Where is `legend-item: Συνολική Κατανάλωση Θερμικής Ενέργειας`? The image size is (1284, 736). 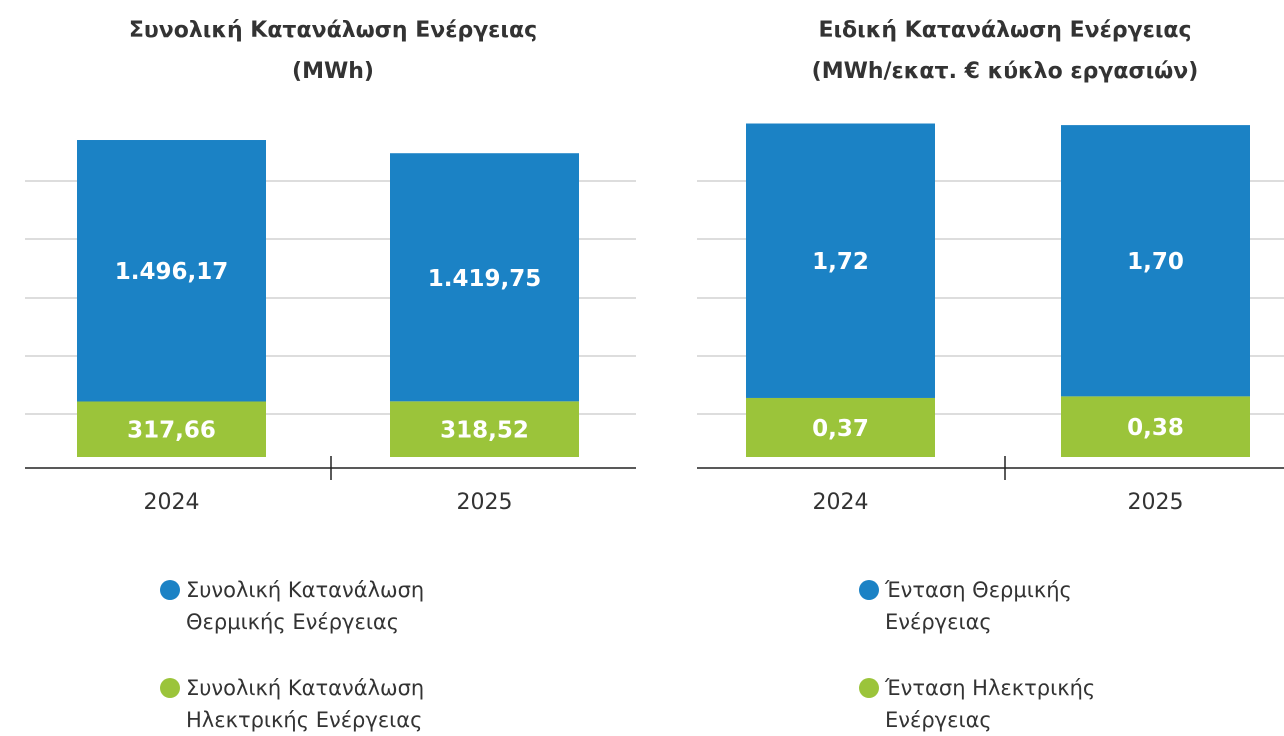 legend-item: Συνολική Κατανάλωση Θερμικής Ενέργειας is located at coordinates (310, 606).